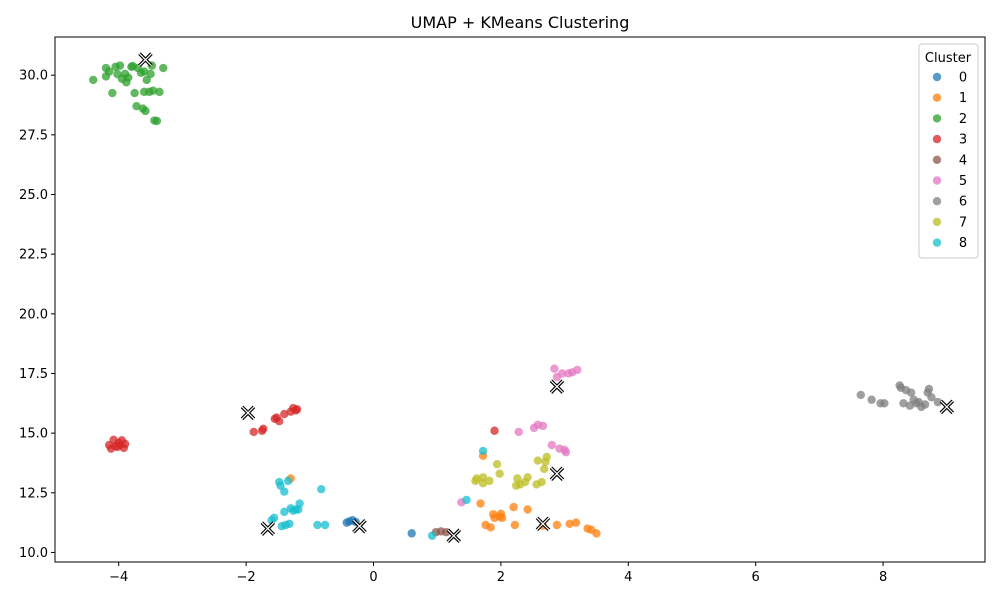 The width and height of the screenshot is (1000, 600). I want to click on y-tick-label: 12.5, so click(33, 493).